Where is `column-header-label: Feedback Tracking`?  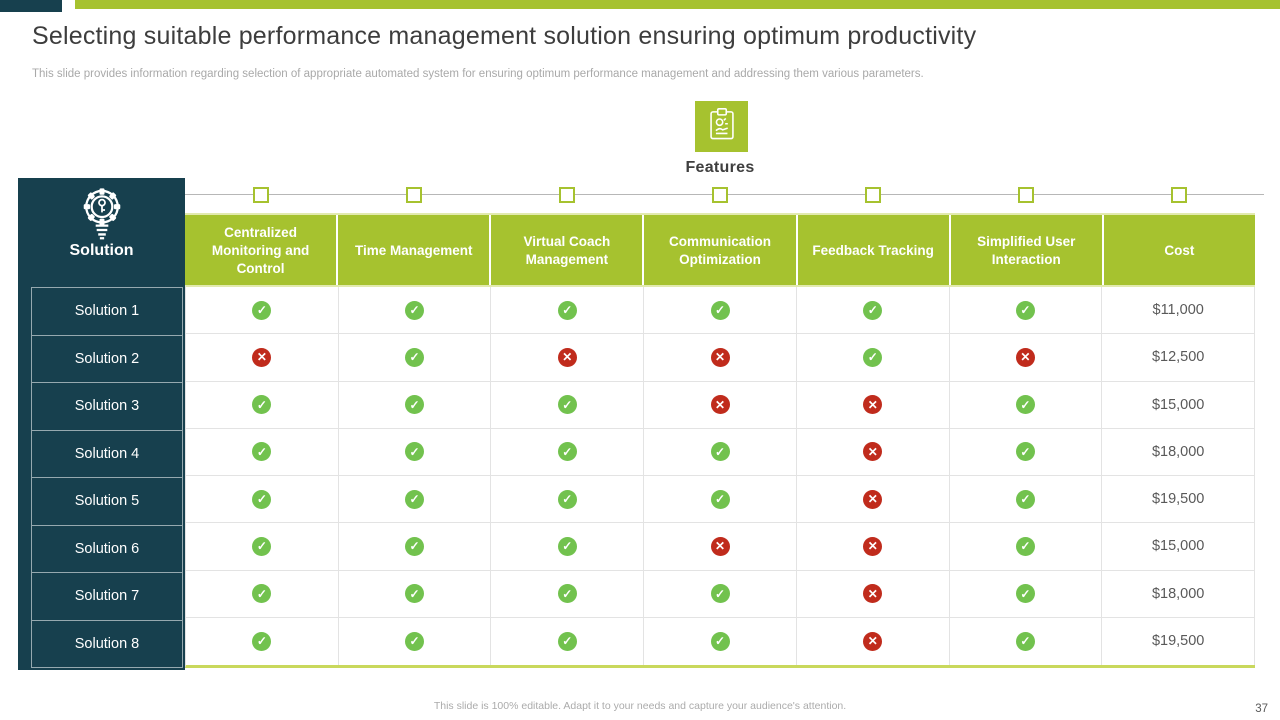 column-header-label: Feedback Tracking is located at coordinates (873, 250).